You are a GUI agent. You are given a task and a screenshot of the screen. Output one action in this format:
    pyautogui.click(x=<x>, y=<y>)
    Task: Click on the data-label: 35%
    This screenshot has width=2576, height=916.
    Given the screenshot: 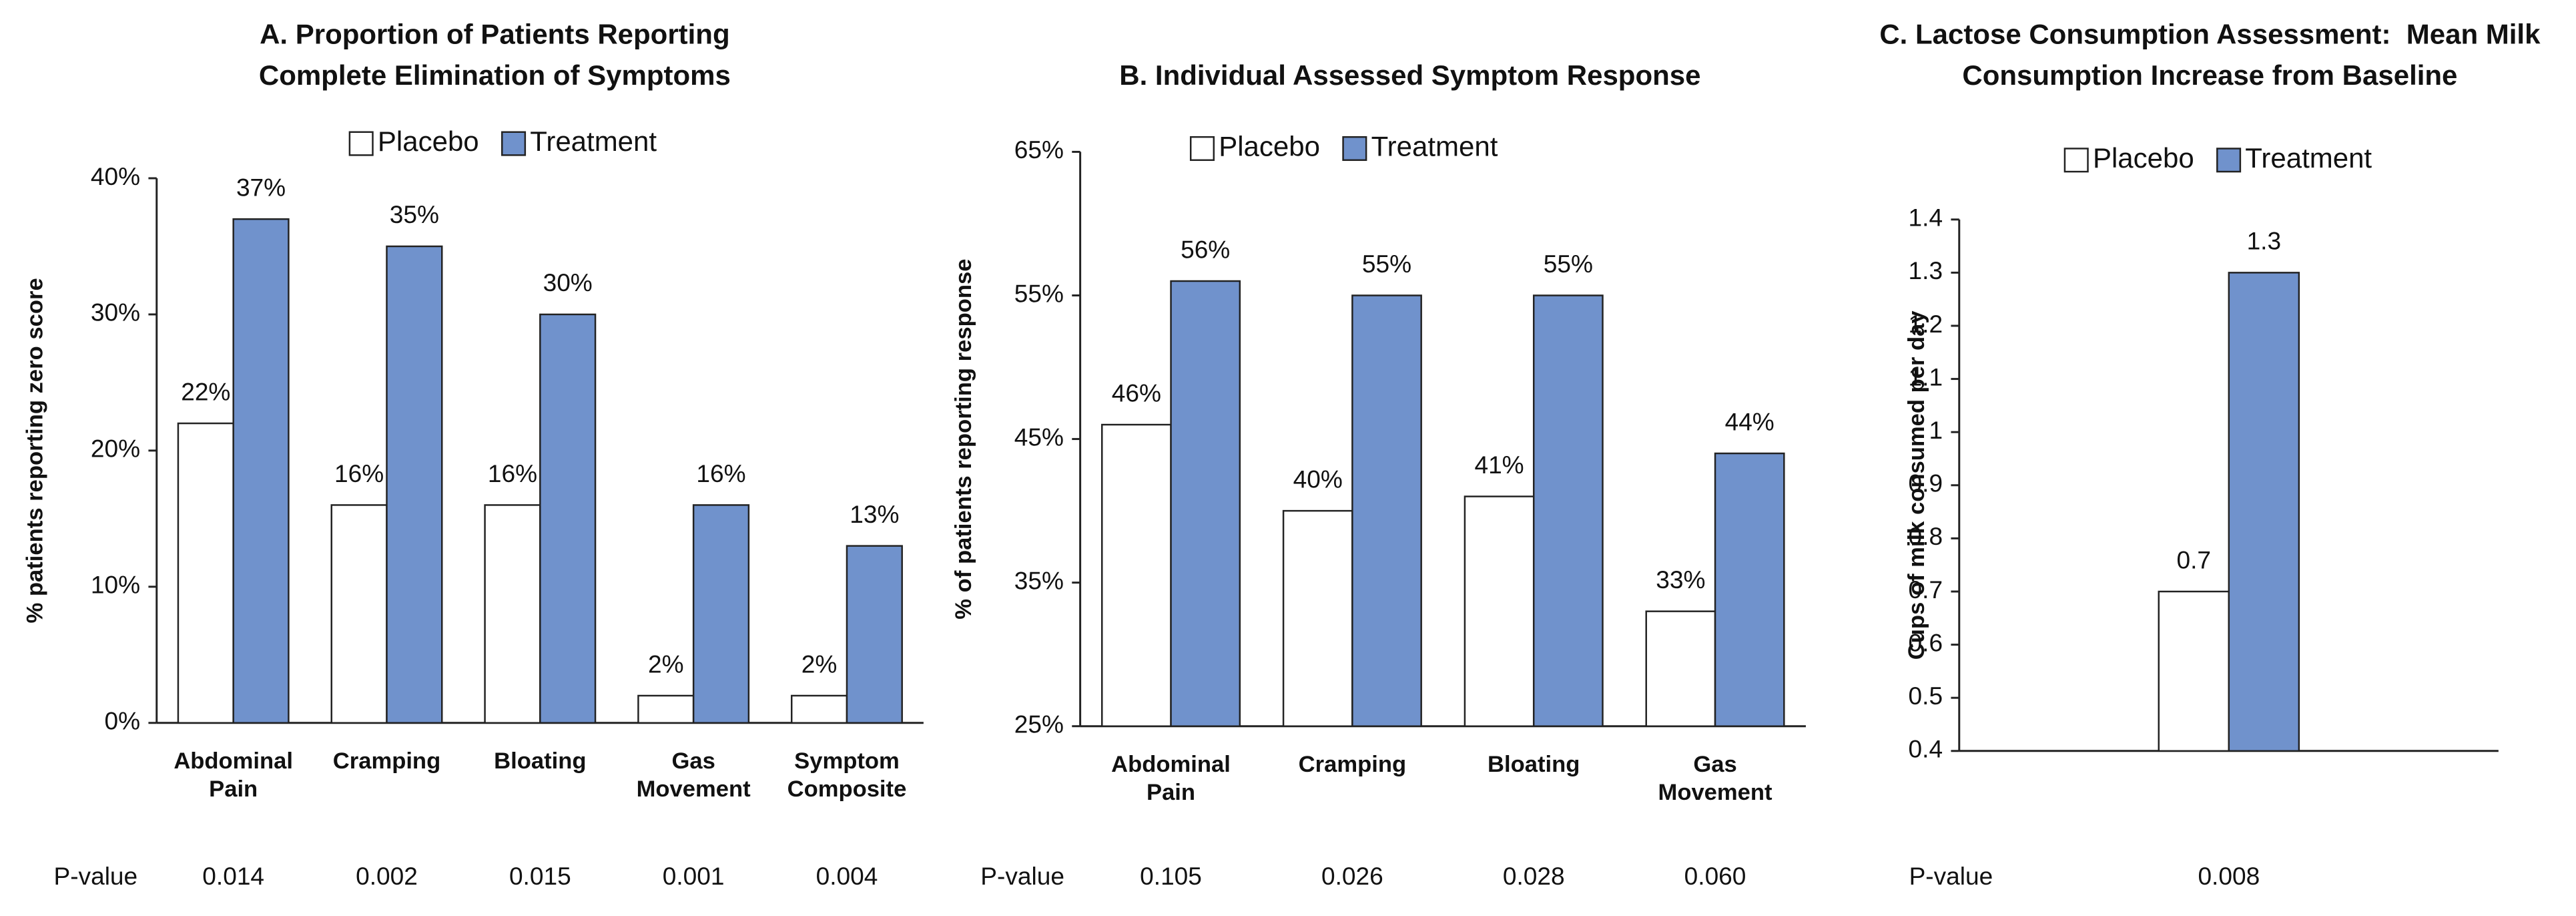 What is the action you would take?
    pyautogui.click(x=414, y=214)
    